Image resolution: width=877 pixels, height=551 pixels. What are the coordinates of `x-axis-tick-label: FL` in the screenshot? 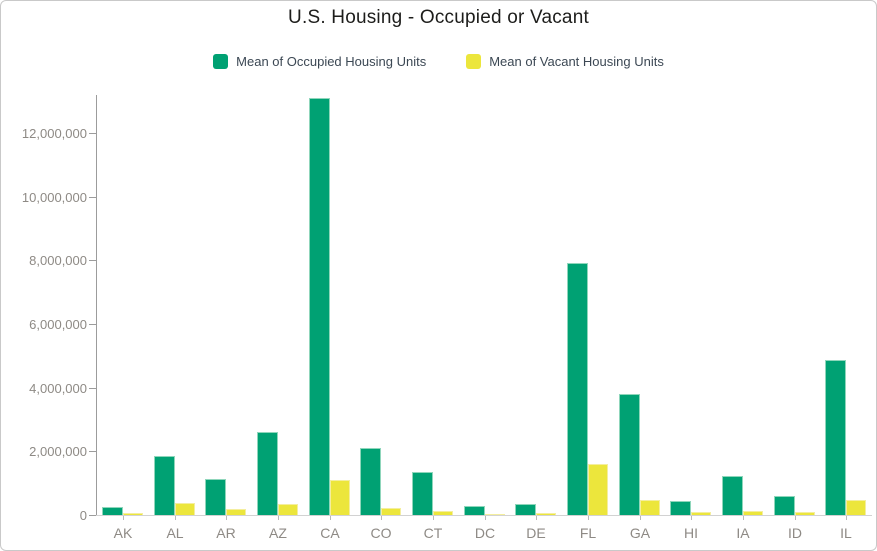 It's located at (588, 533).